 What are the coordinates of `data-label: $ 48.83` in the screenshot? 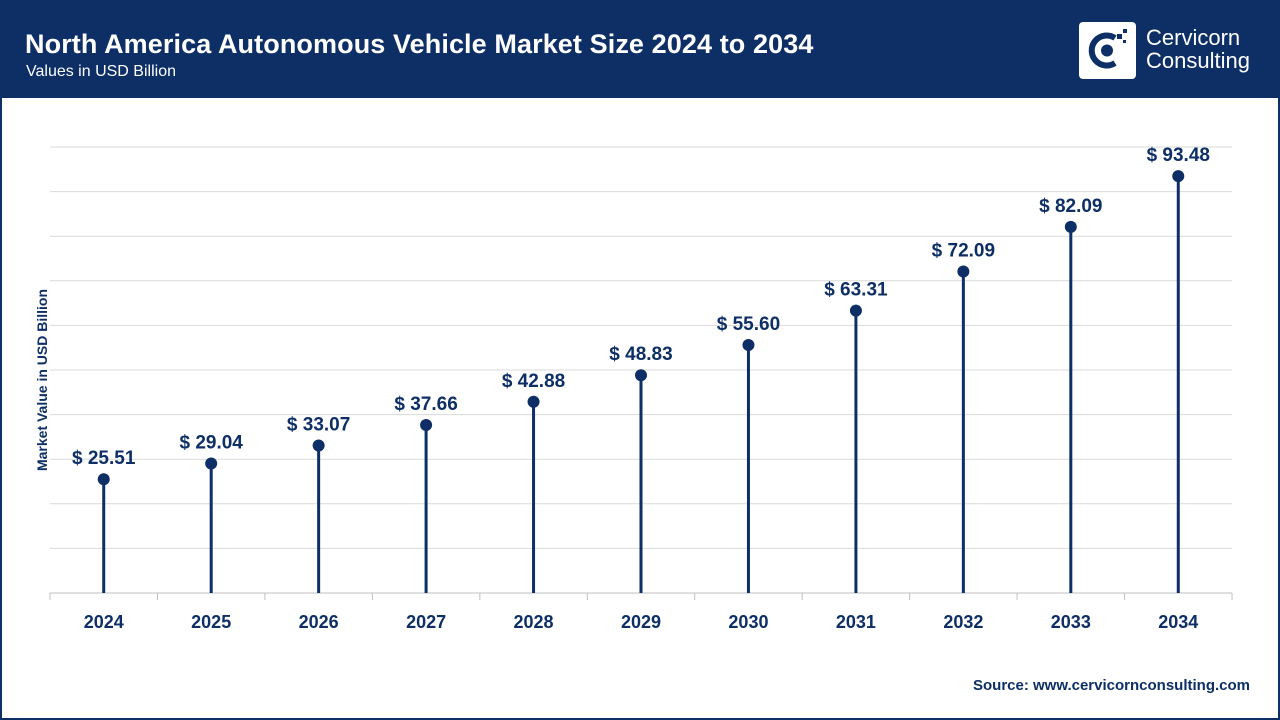 It's located at (640, 354).